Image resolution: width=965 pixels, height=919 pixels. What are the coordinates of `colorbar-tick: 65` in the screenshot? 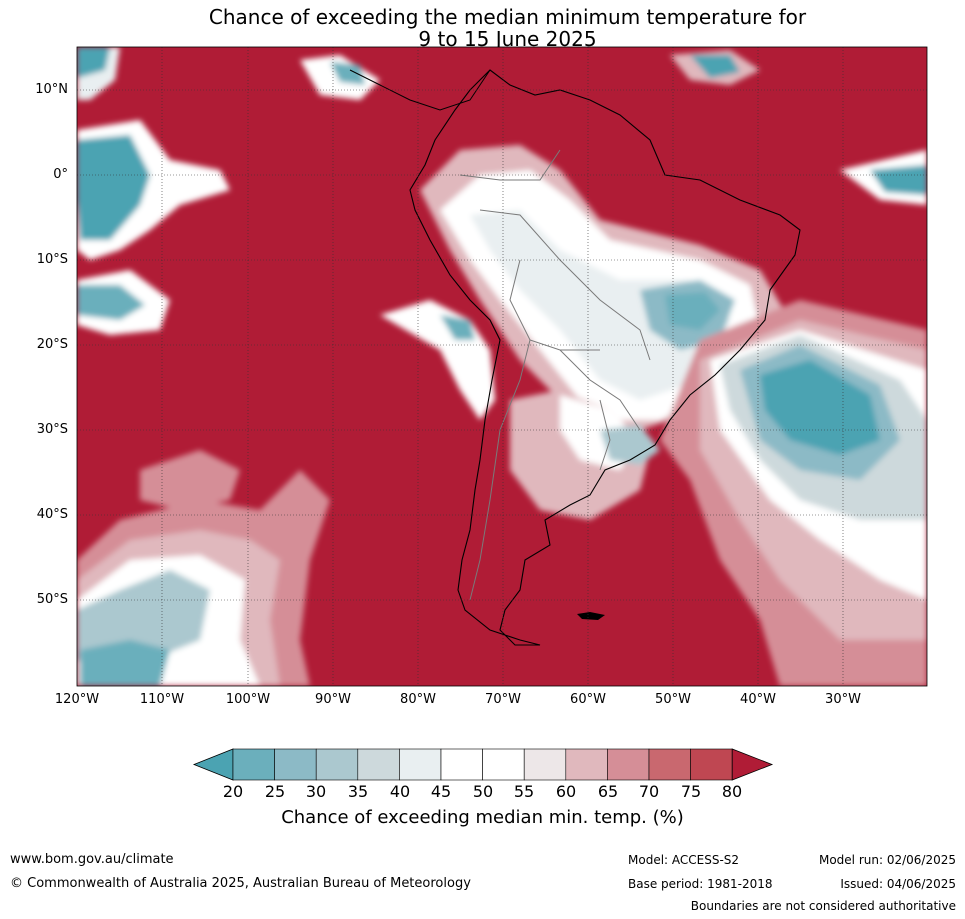 It's located at (608, 791).